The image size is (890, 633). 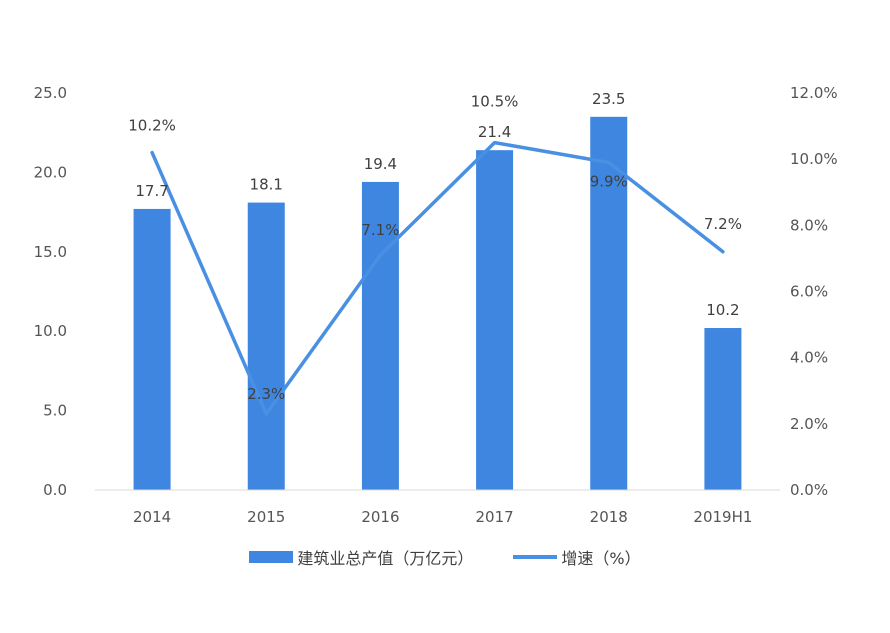 What do you see at coordinates (266, 517) in the screenshot?
I see `x-tick-label: 2015` at bounding box center [266, 517].